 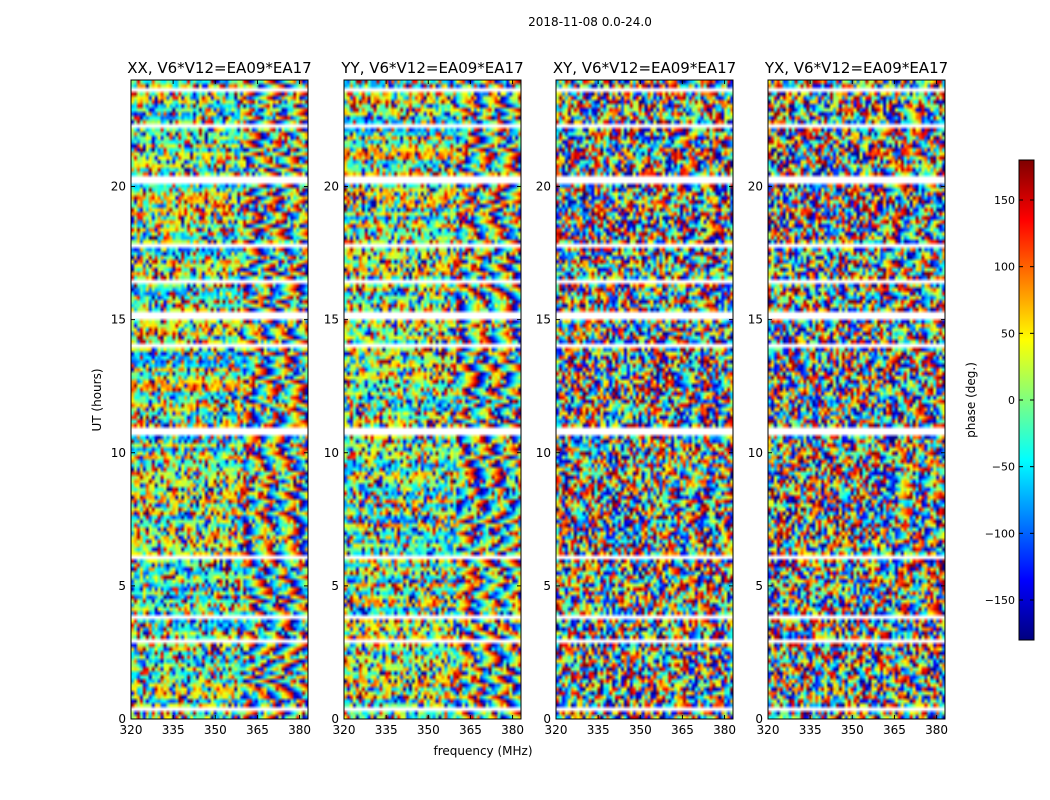 I want to click on heatmap-yx, so click(x=856, y=399).